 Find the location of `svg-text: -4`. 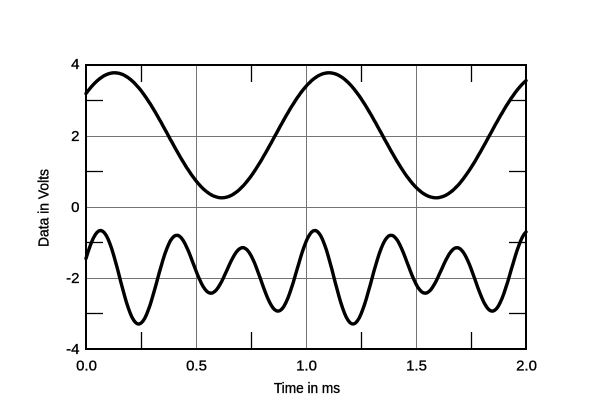

svg-text: -4 is located at coordinates (72, 349).